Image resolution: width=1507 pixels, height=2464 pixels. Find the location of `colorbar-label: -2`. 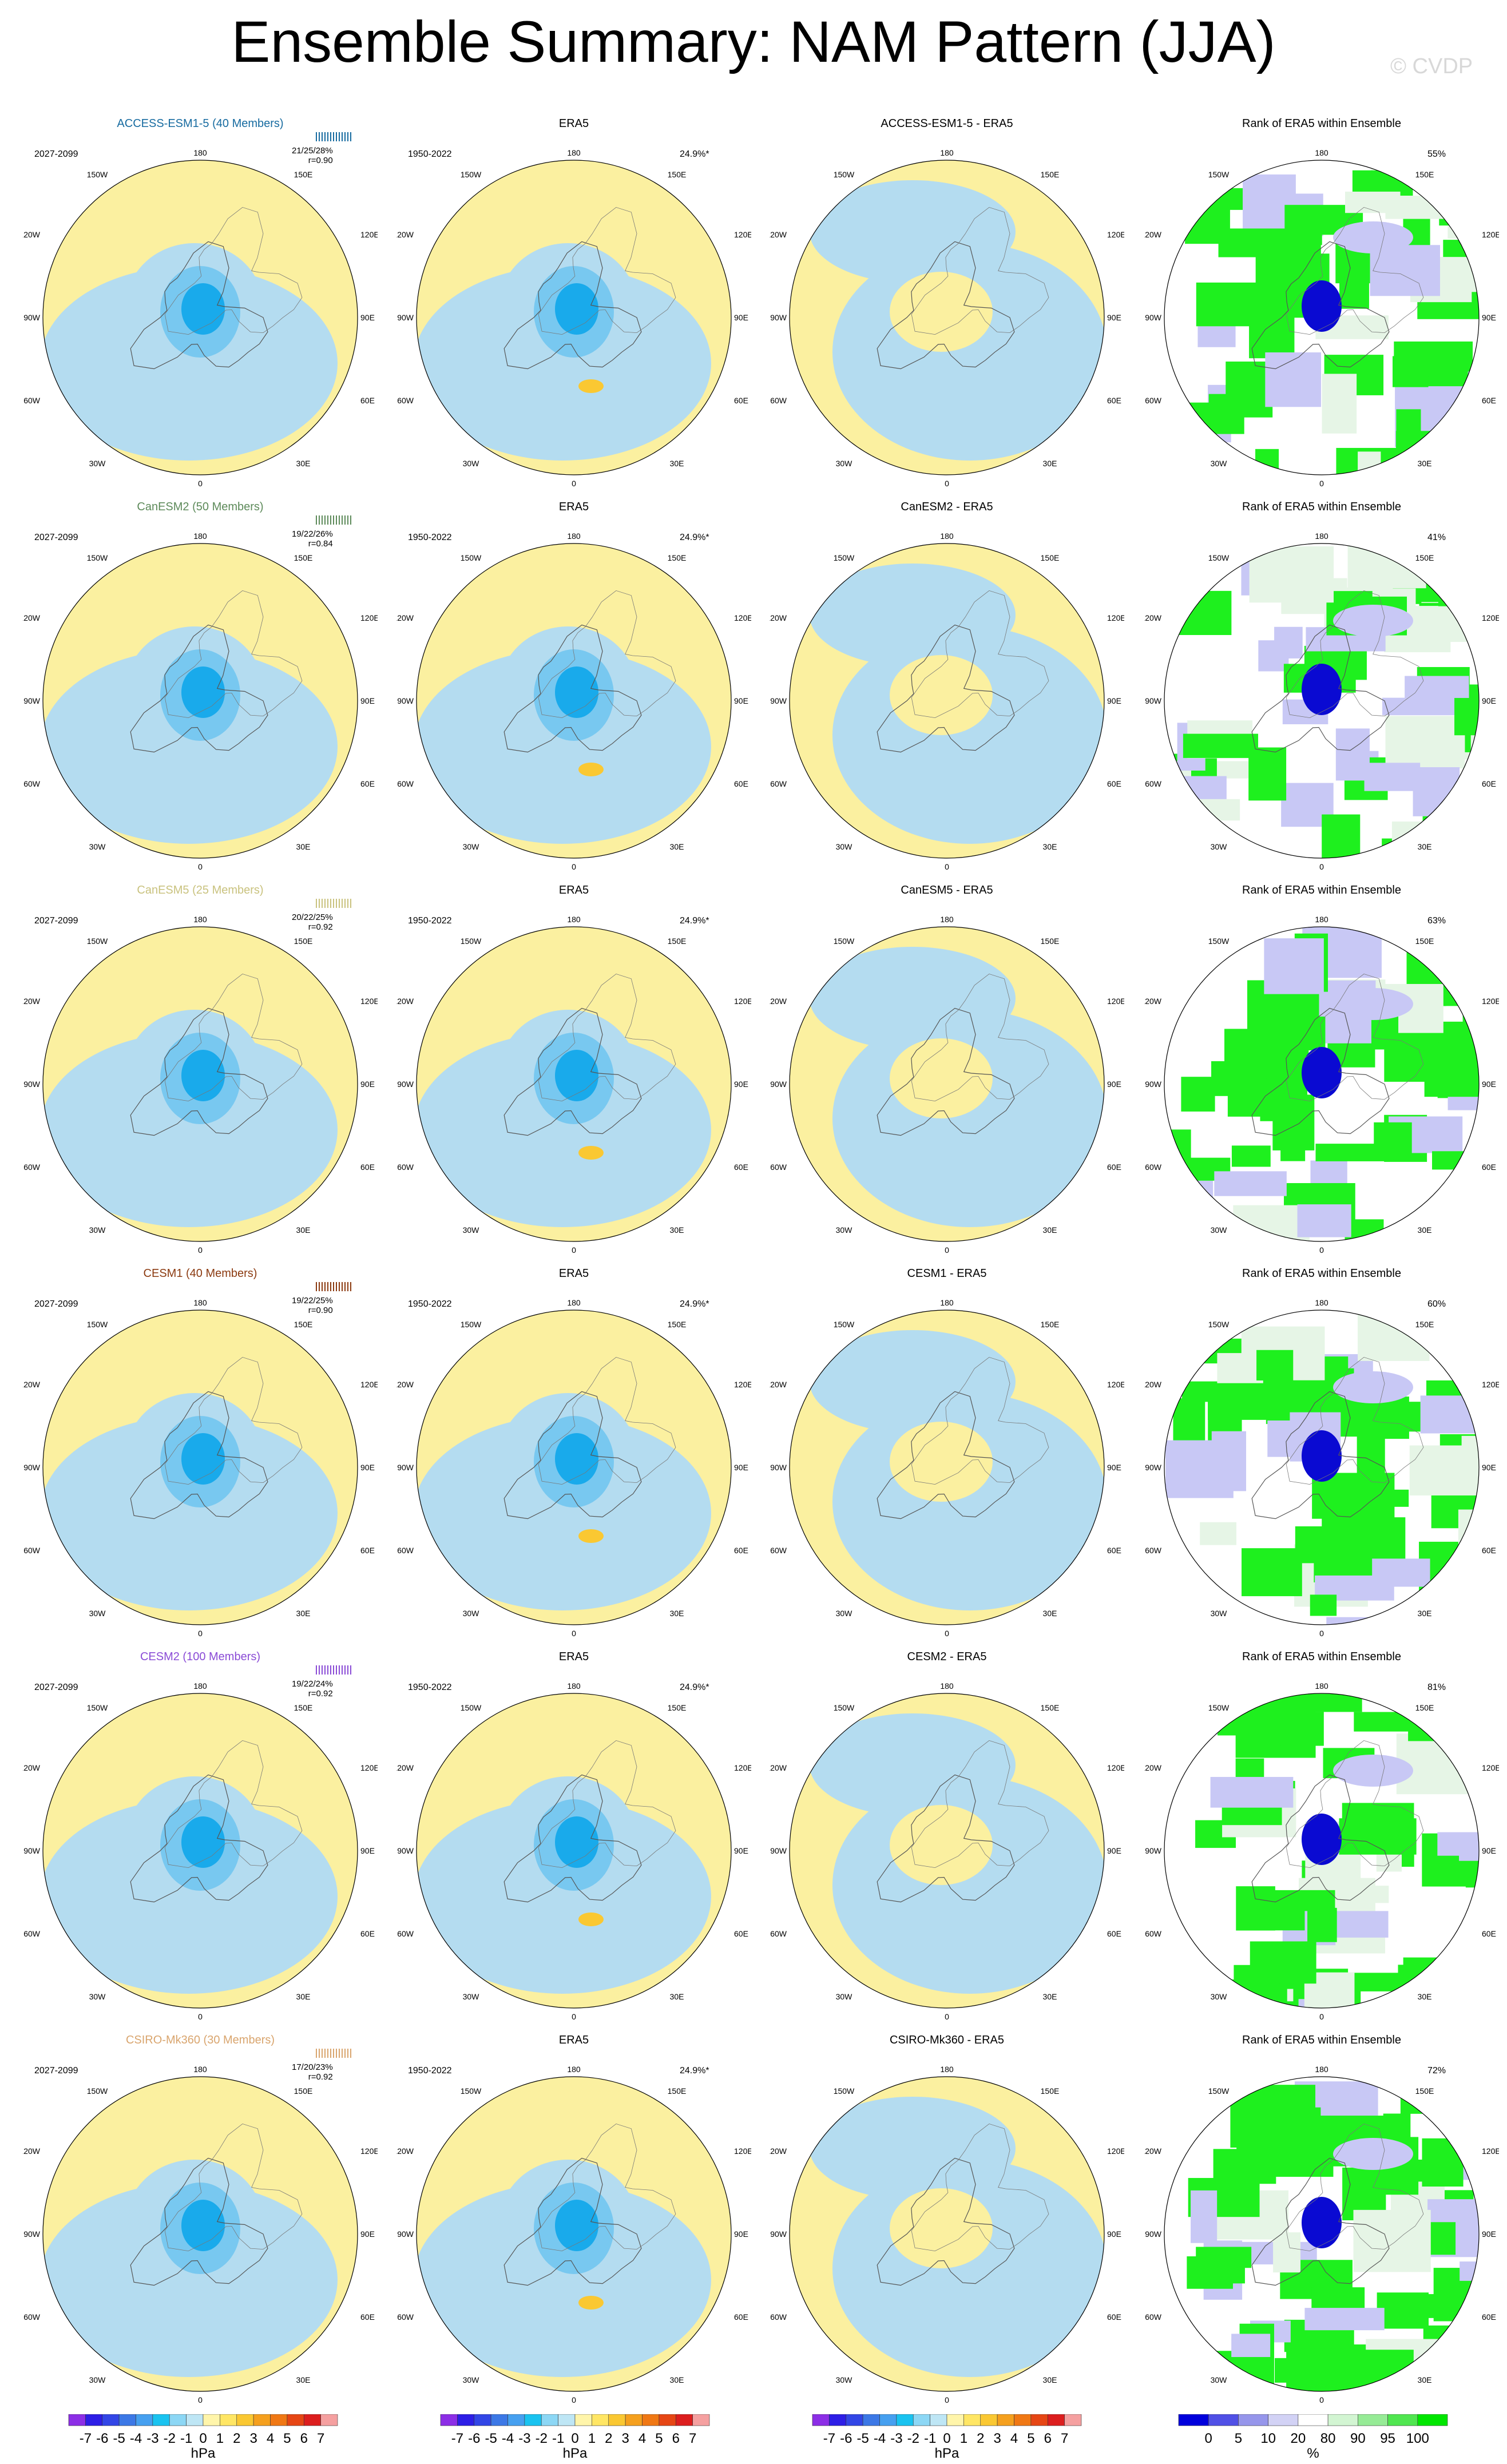

colorbar-label: -2 is located at coordinates (542, 2438).